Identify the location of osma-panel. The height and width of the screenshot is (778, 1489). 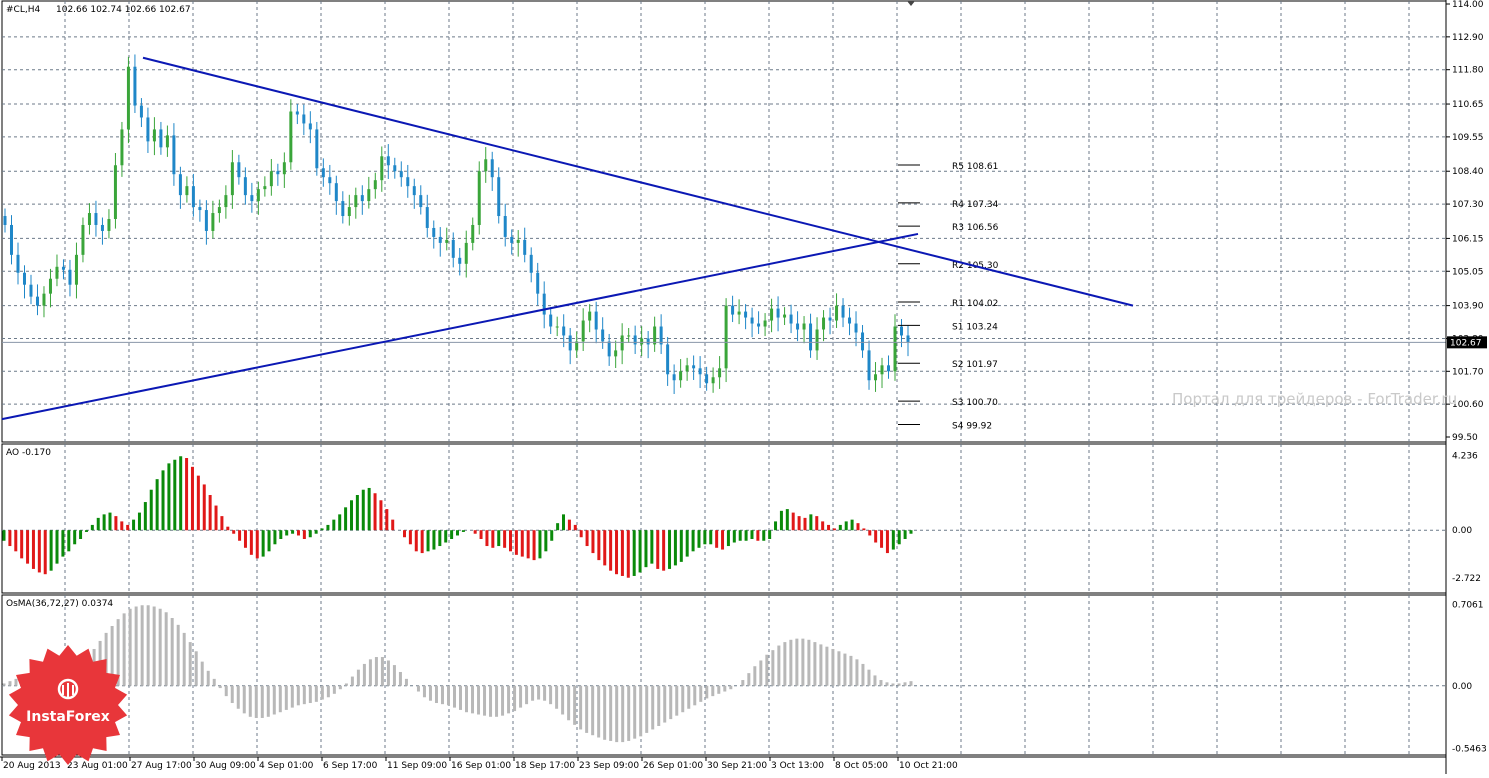
(457, 674).